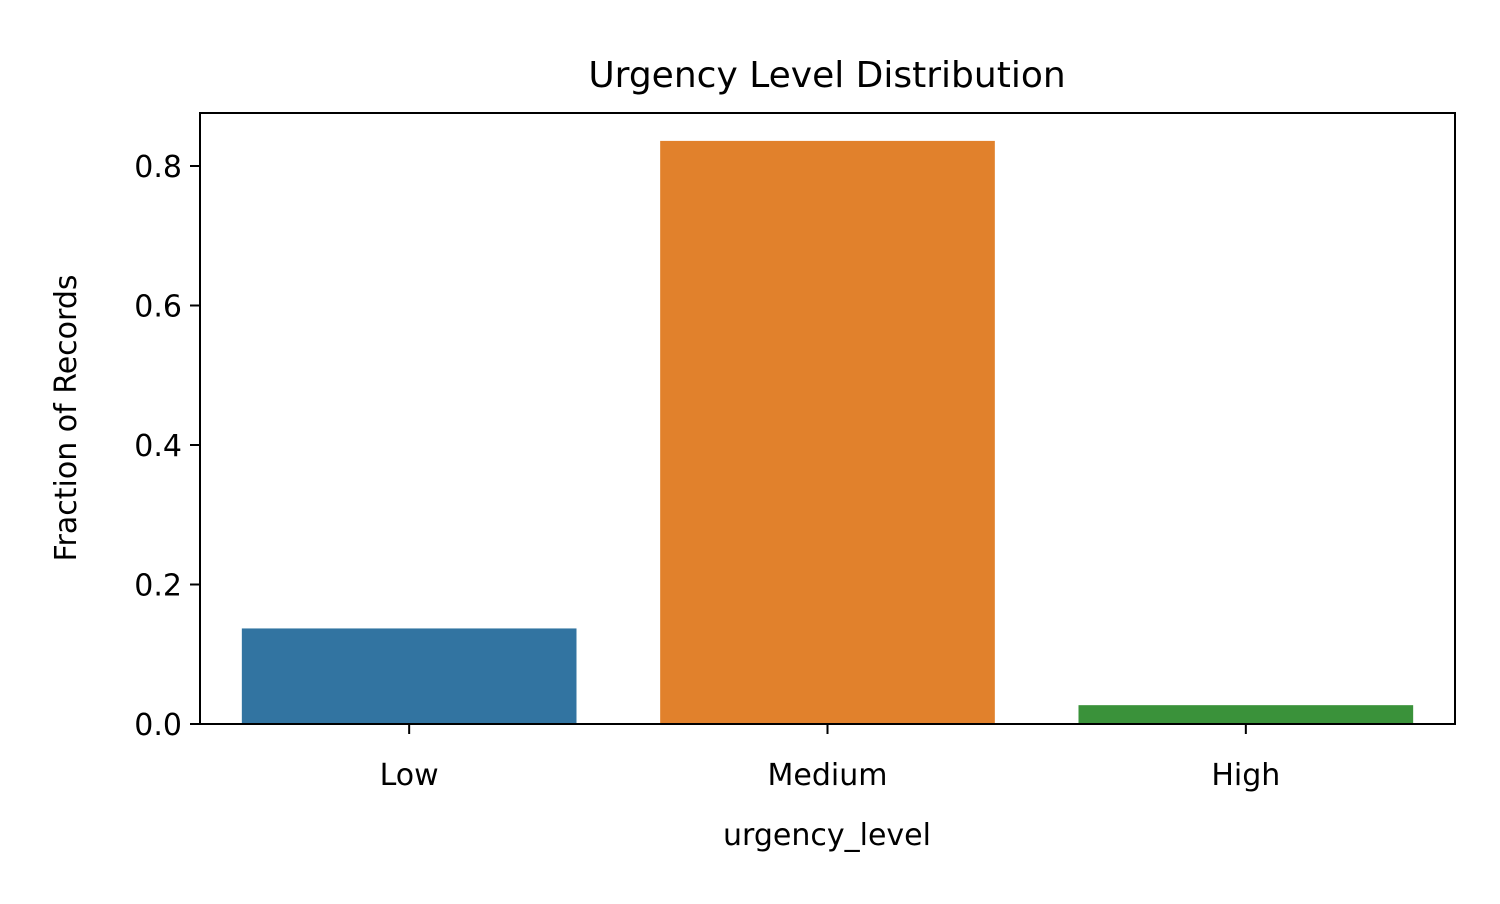 This screenshot has width=1500, height=904. Describe the element at coordinates (66, 417) in the screenshot. I see `y-axis-label: Fraction of Records` at that location.